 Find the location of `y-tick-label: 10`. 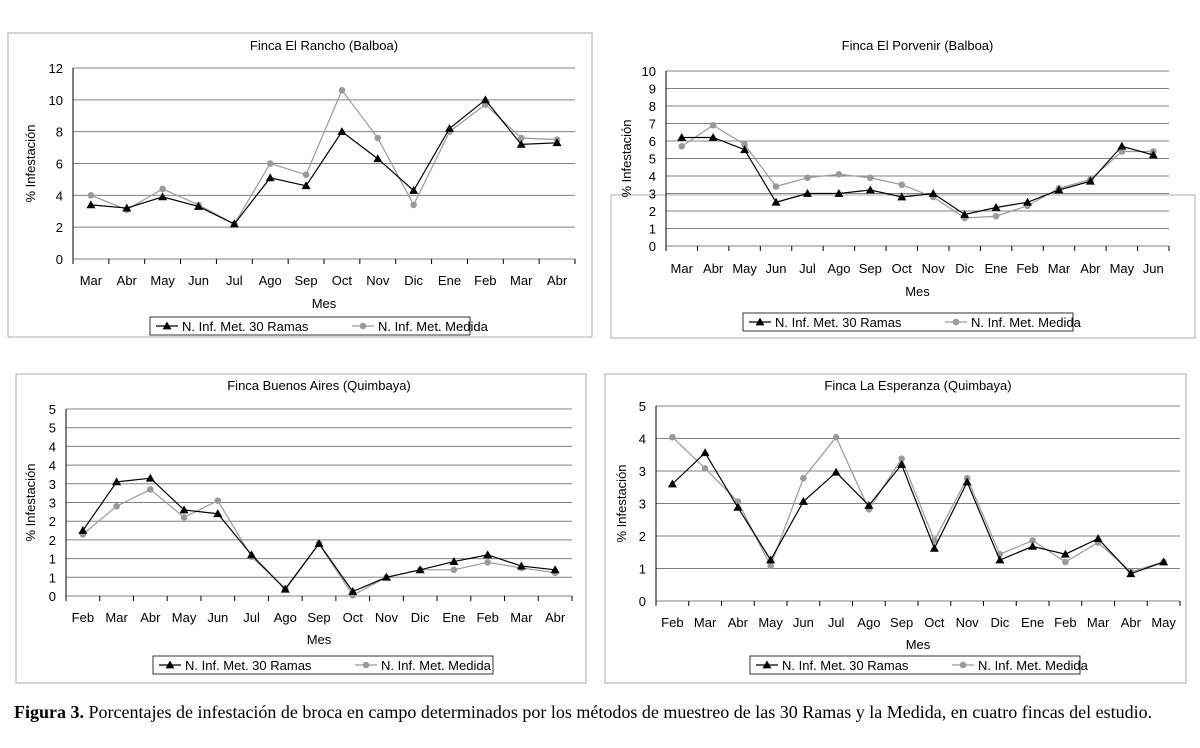

y-tick-label: 10 is located at coordinates (56, 100).